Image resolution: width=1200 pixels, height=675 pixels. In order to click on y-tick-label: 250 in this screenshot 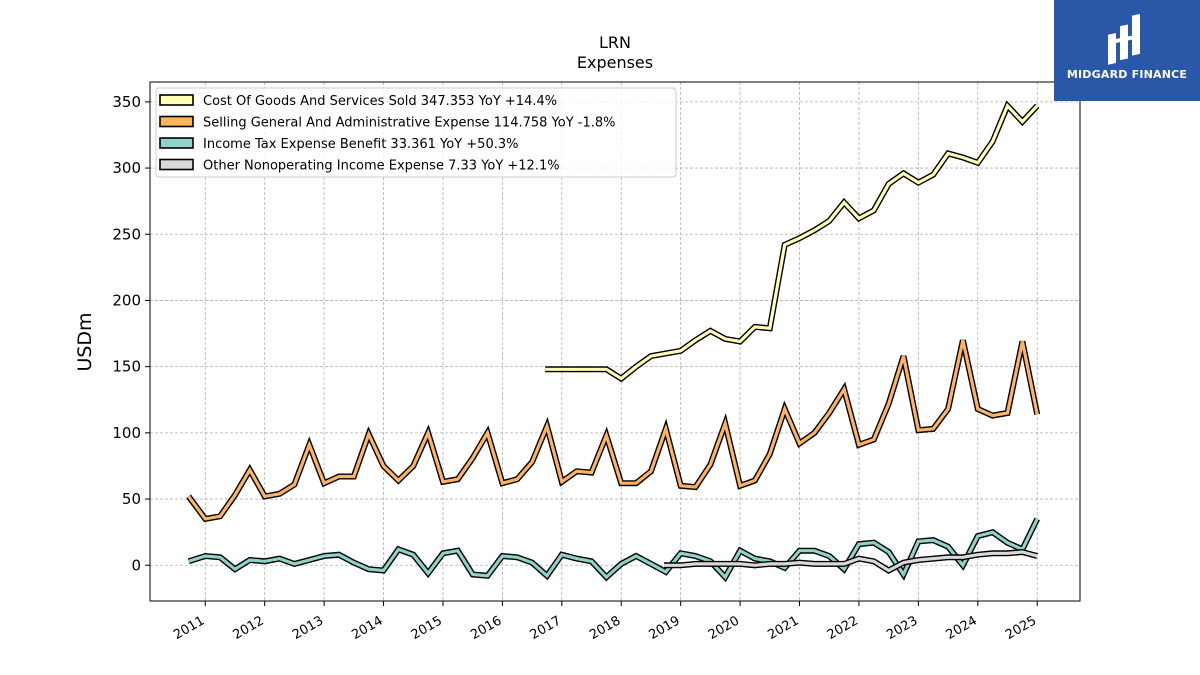, I will do `click(126, 234)`.